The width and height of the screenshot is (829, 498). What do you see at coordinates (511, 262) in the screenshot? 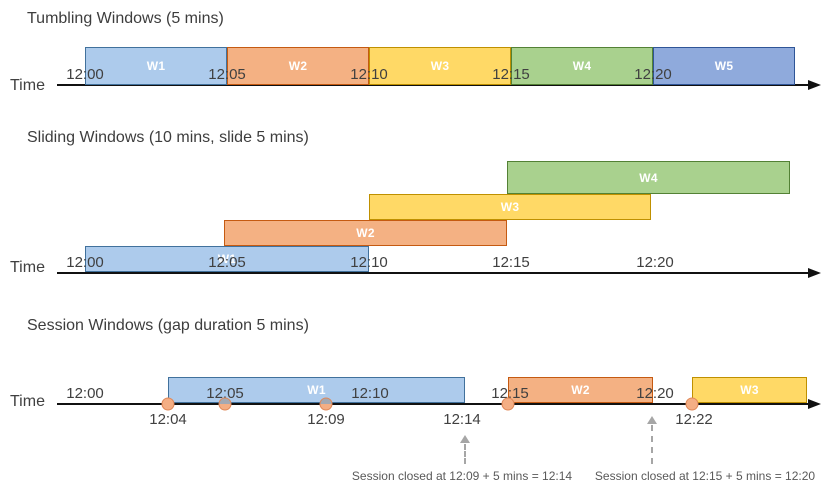
I see `tick-label-sliding-1215: 12:15` at bounding box center [511, 262].